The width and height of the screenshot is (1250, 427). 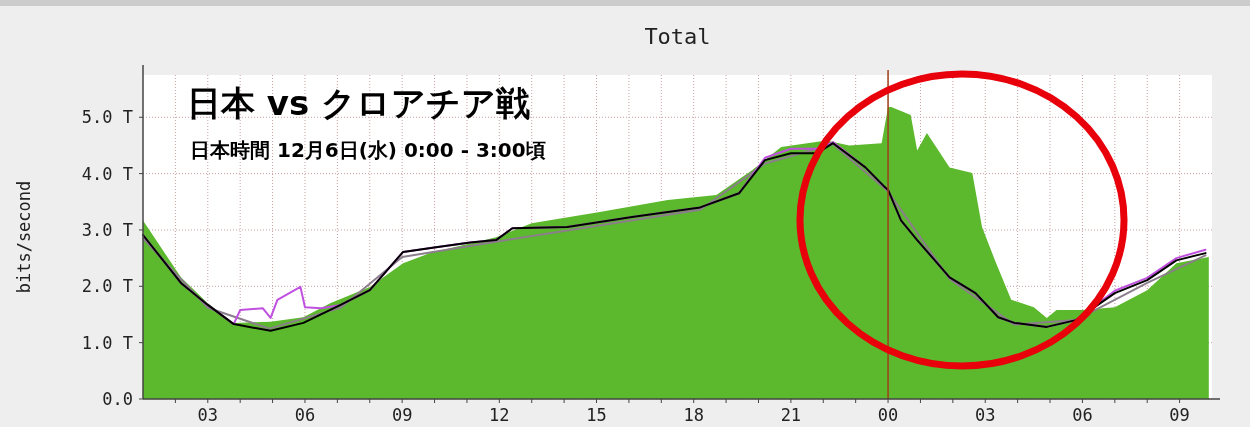 What do you see at coordinates (693, 415) in the screenshot?
I see `x-tick-label: 18` at bounding box center [693, 415].